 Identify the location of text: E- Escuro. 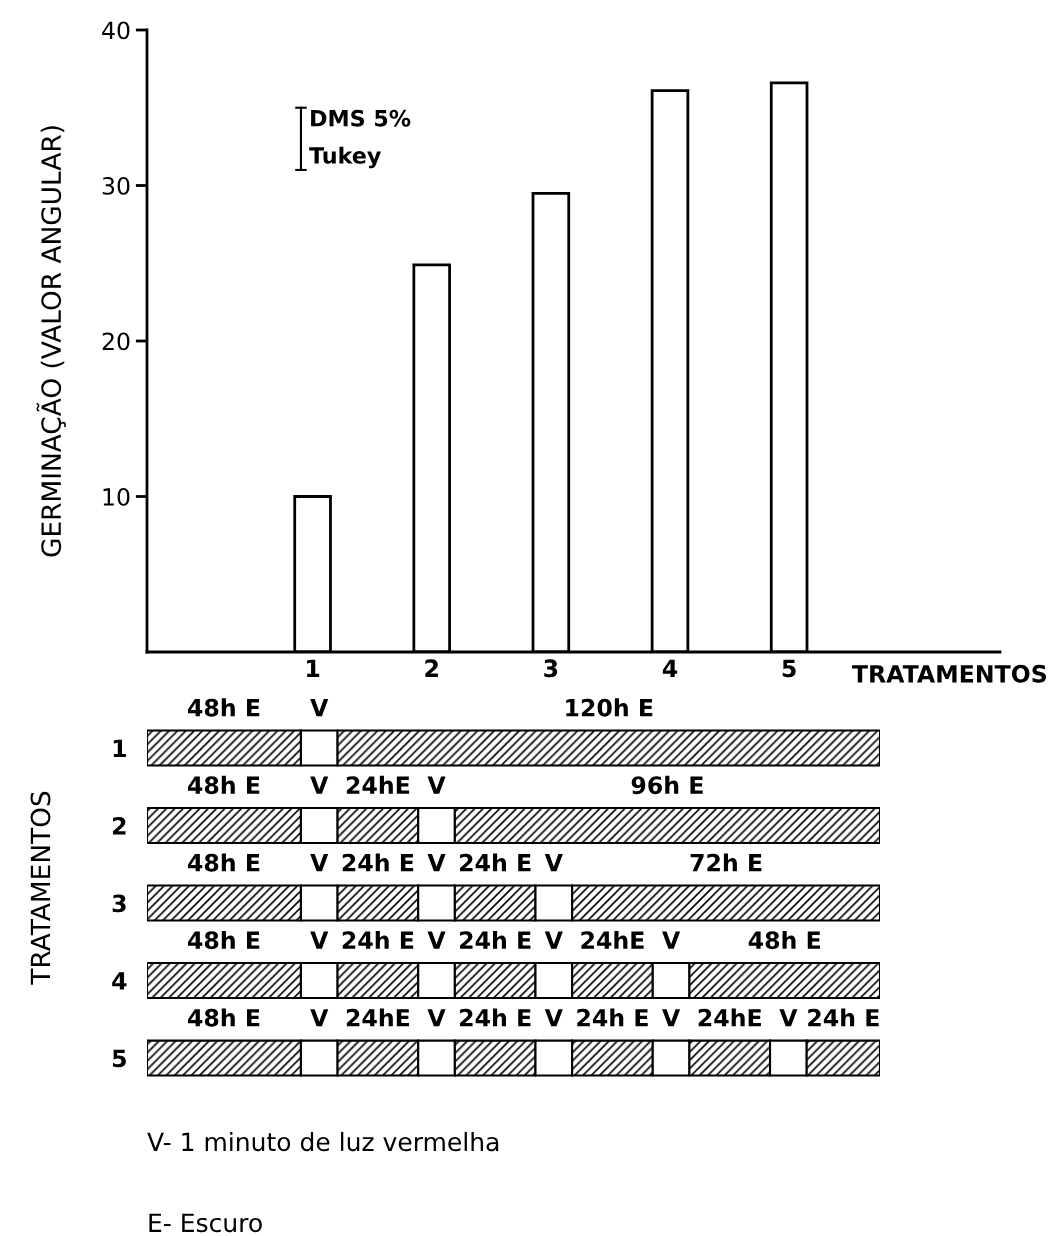
(205, 1223).